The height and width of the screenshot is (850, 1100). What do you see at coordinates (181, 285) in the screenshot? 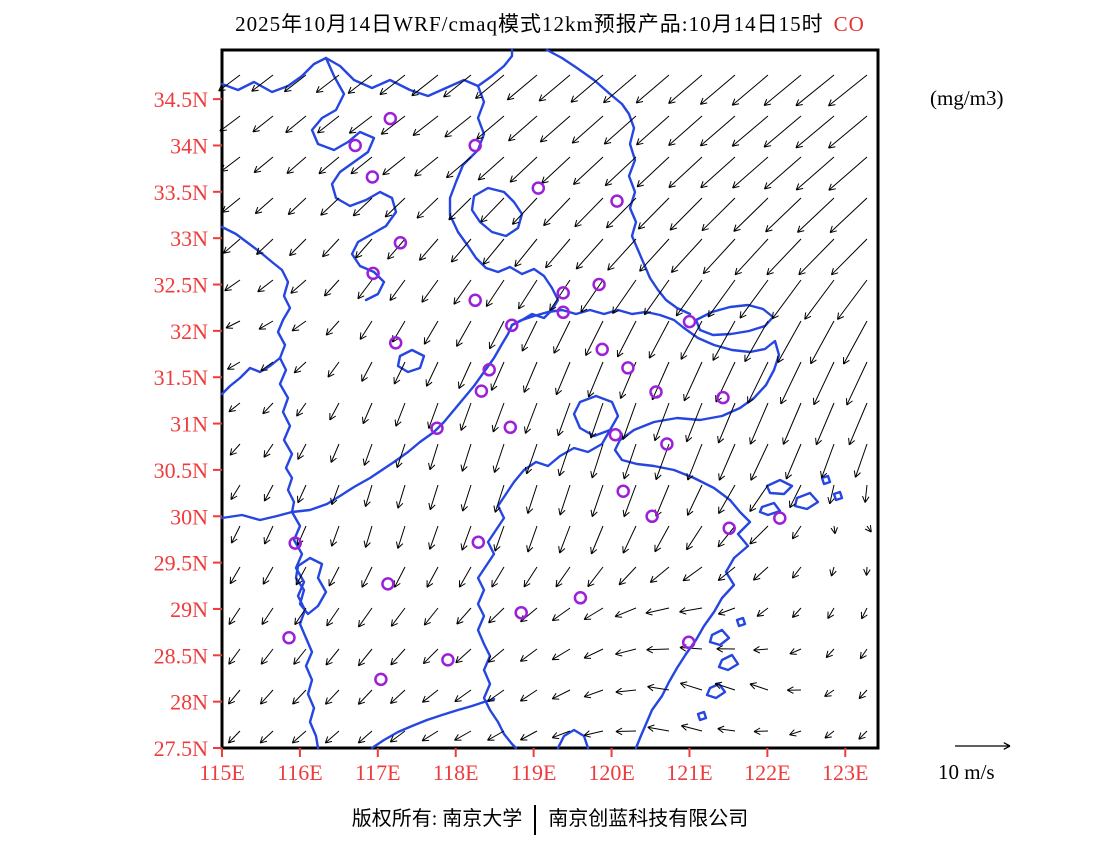
I see `lat-tick-label: 32.5N` at bounding box center [181, 285].